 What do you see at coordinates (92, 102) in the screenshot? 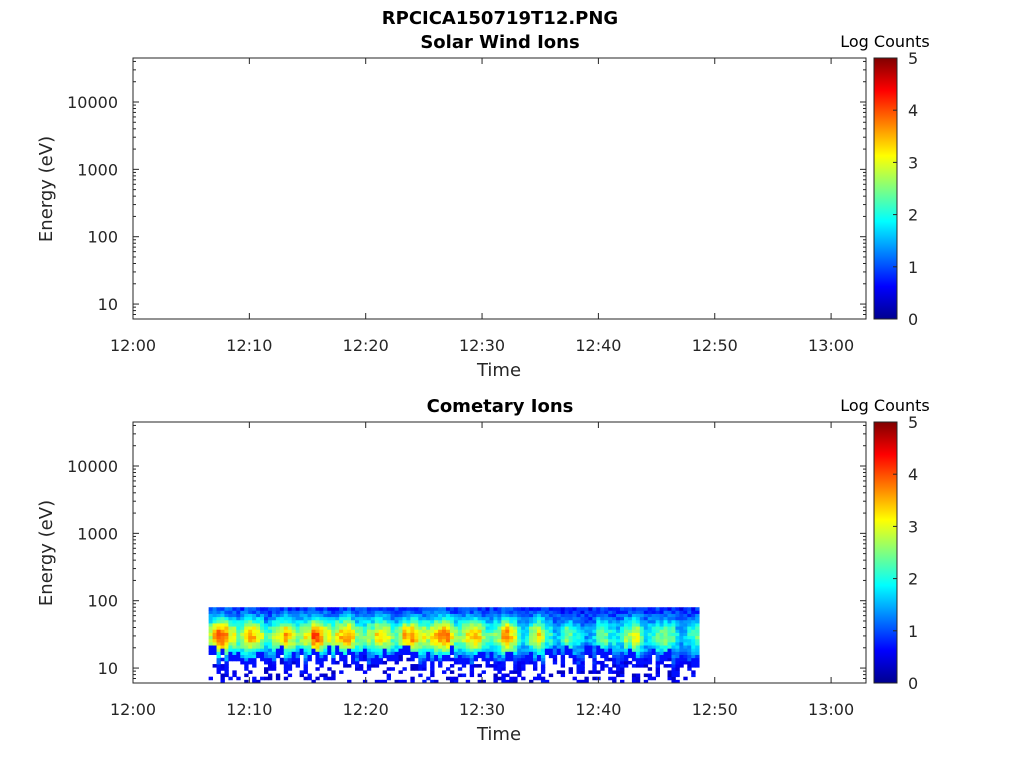
I see `y-tick-label: 10000` at bounding box center [92, 102].